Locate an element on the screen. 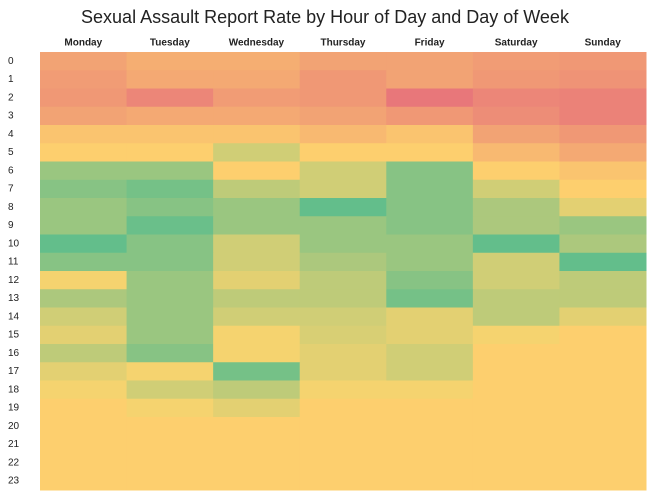  column-label: Saturday is located at coordinates (516, 43).